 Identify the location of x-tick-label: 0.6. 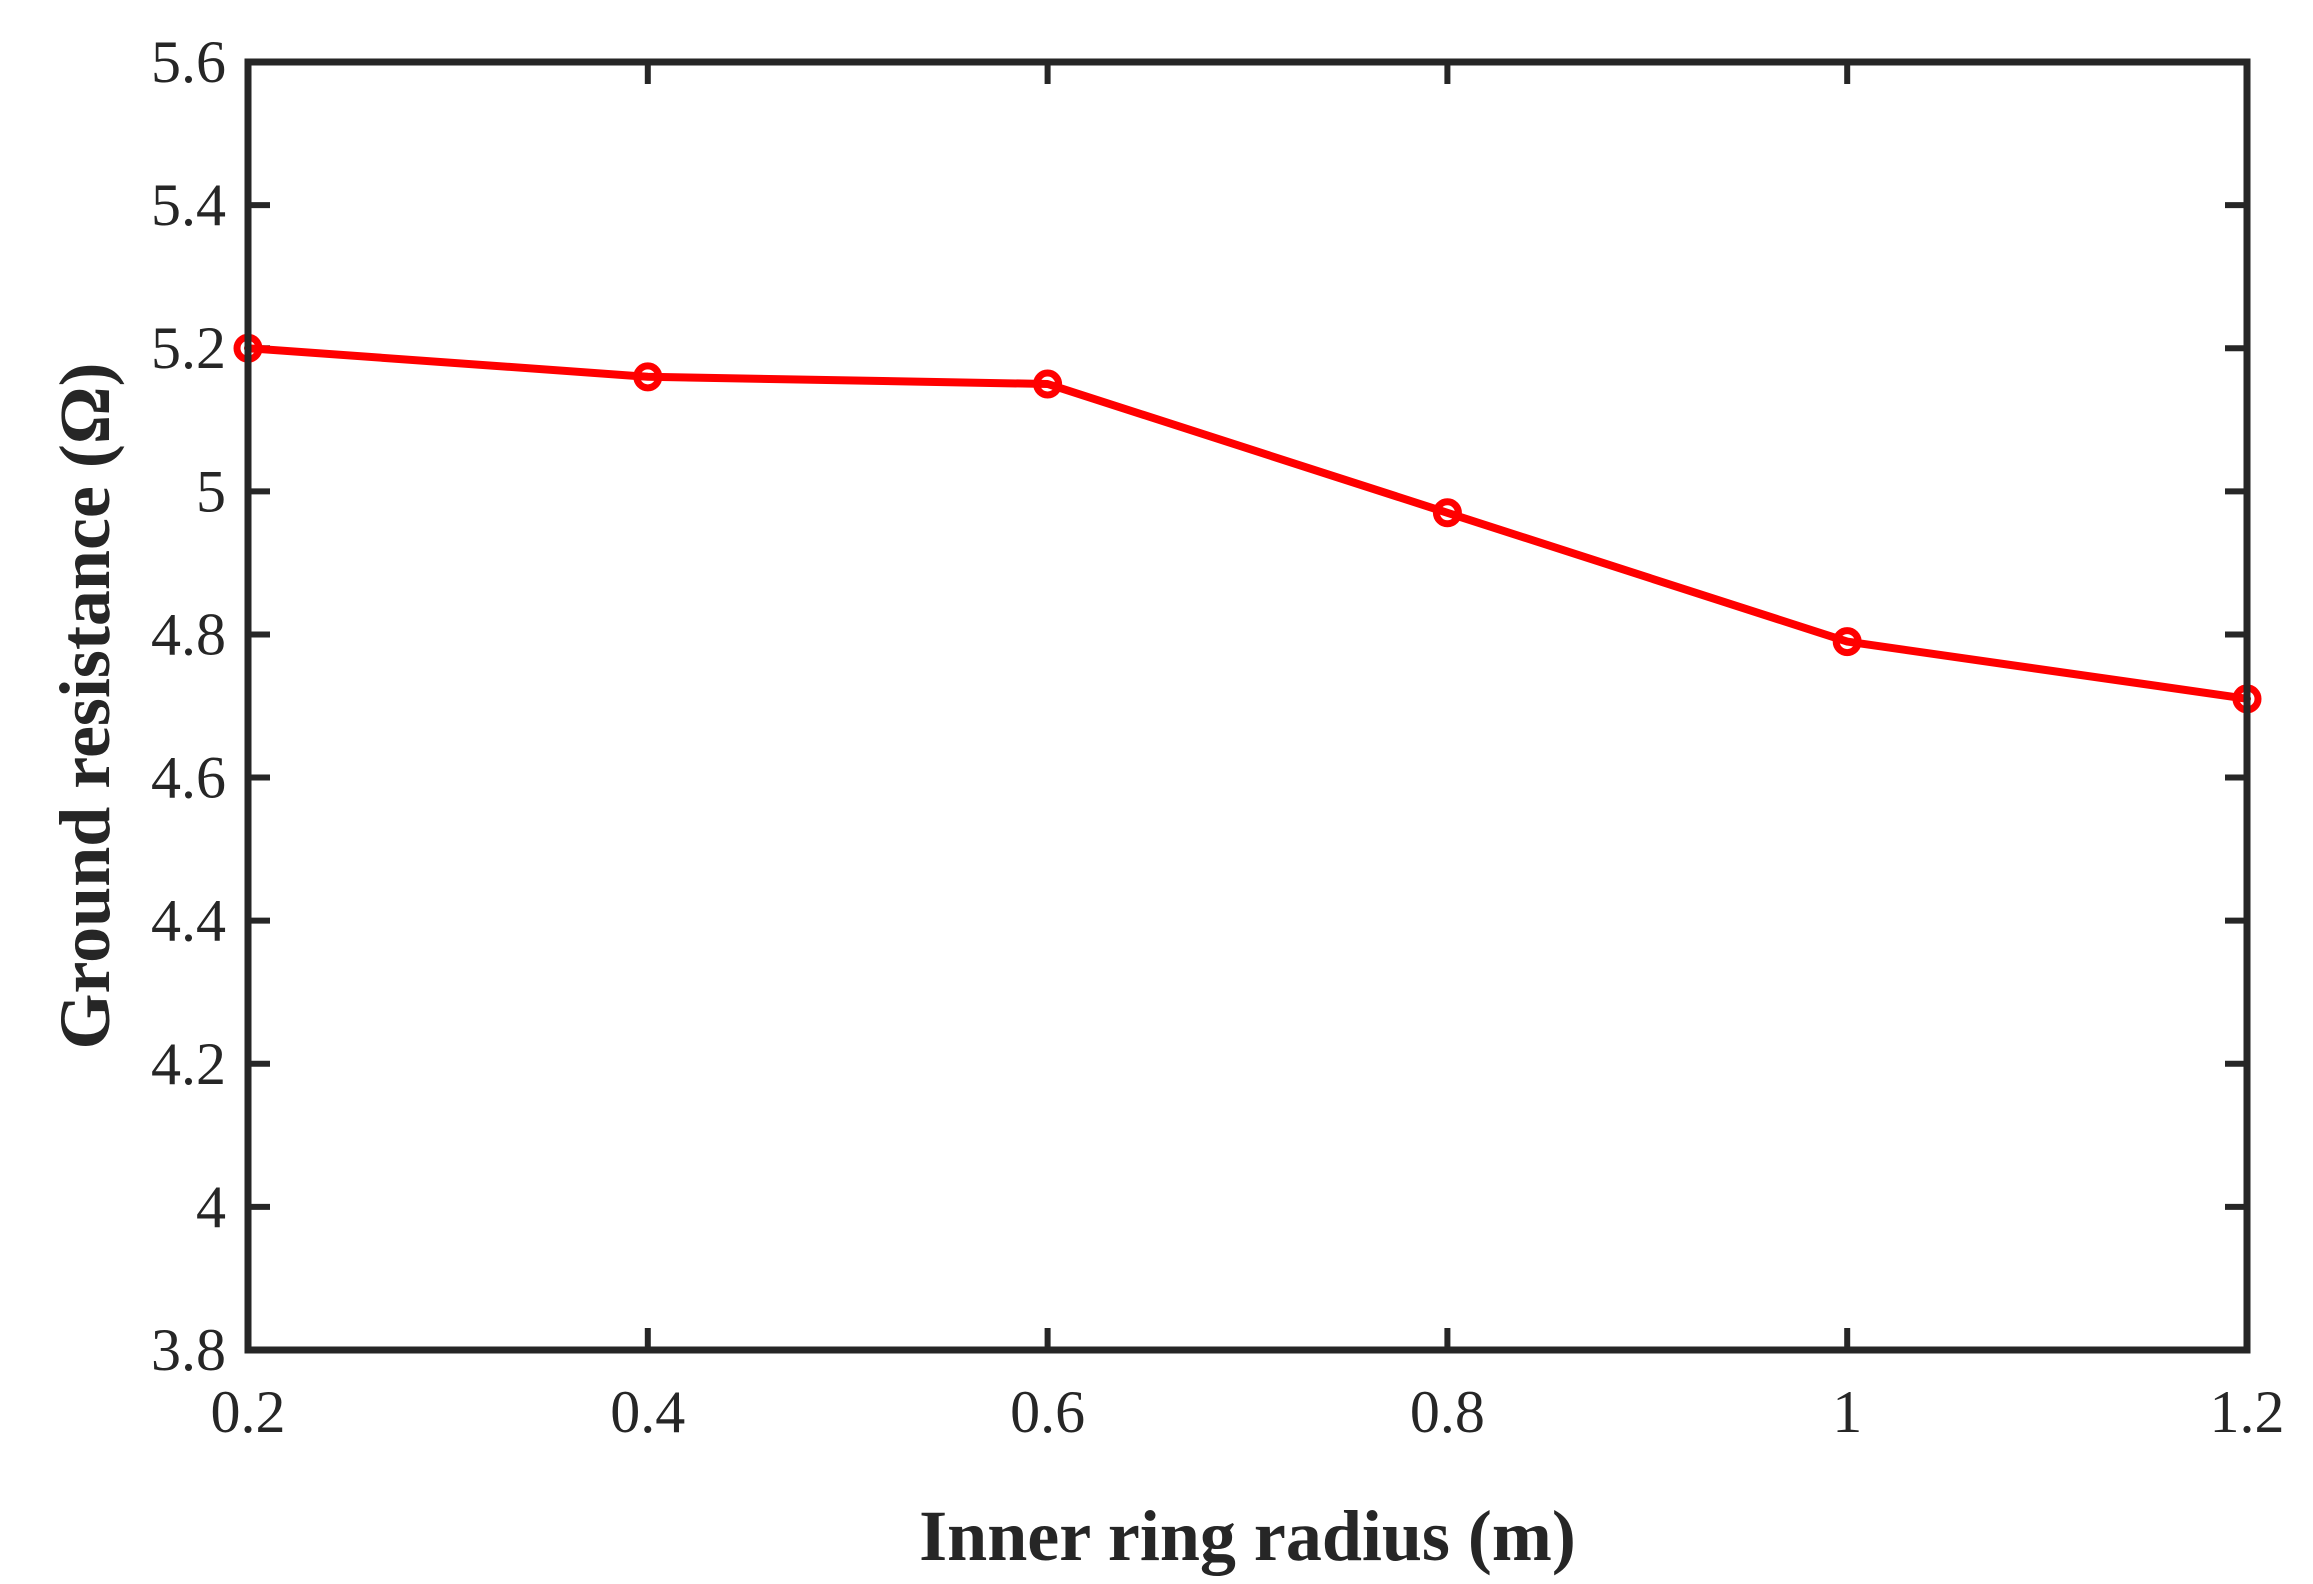
(1047, 1412).